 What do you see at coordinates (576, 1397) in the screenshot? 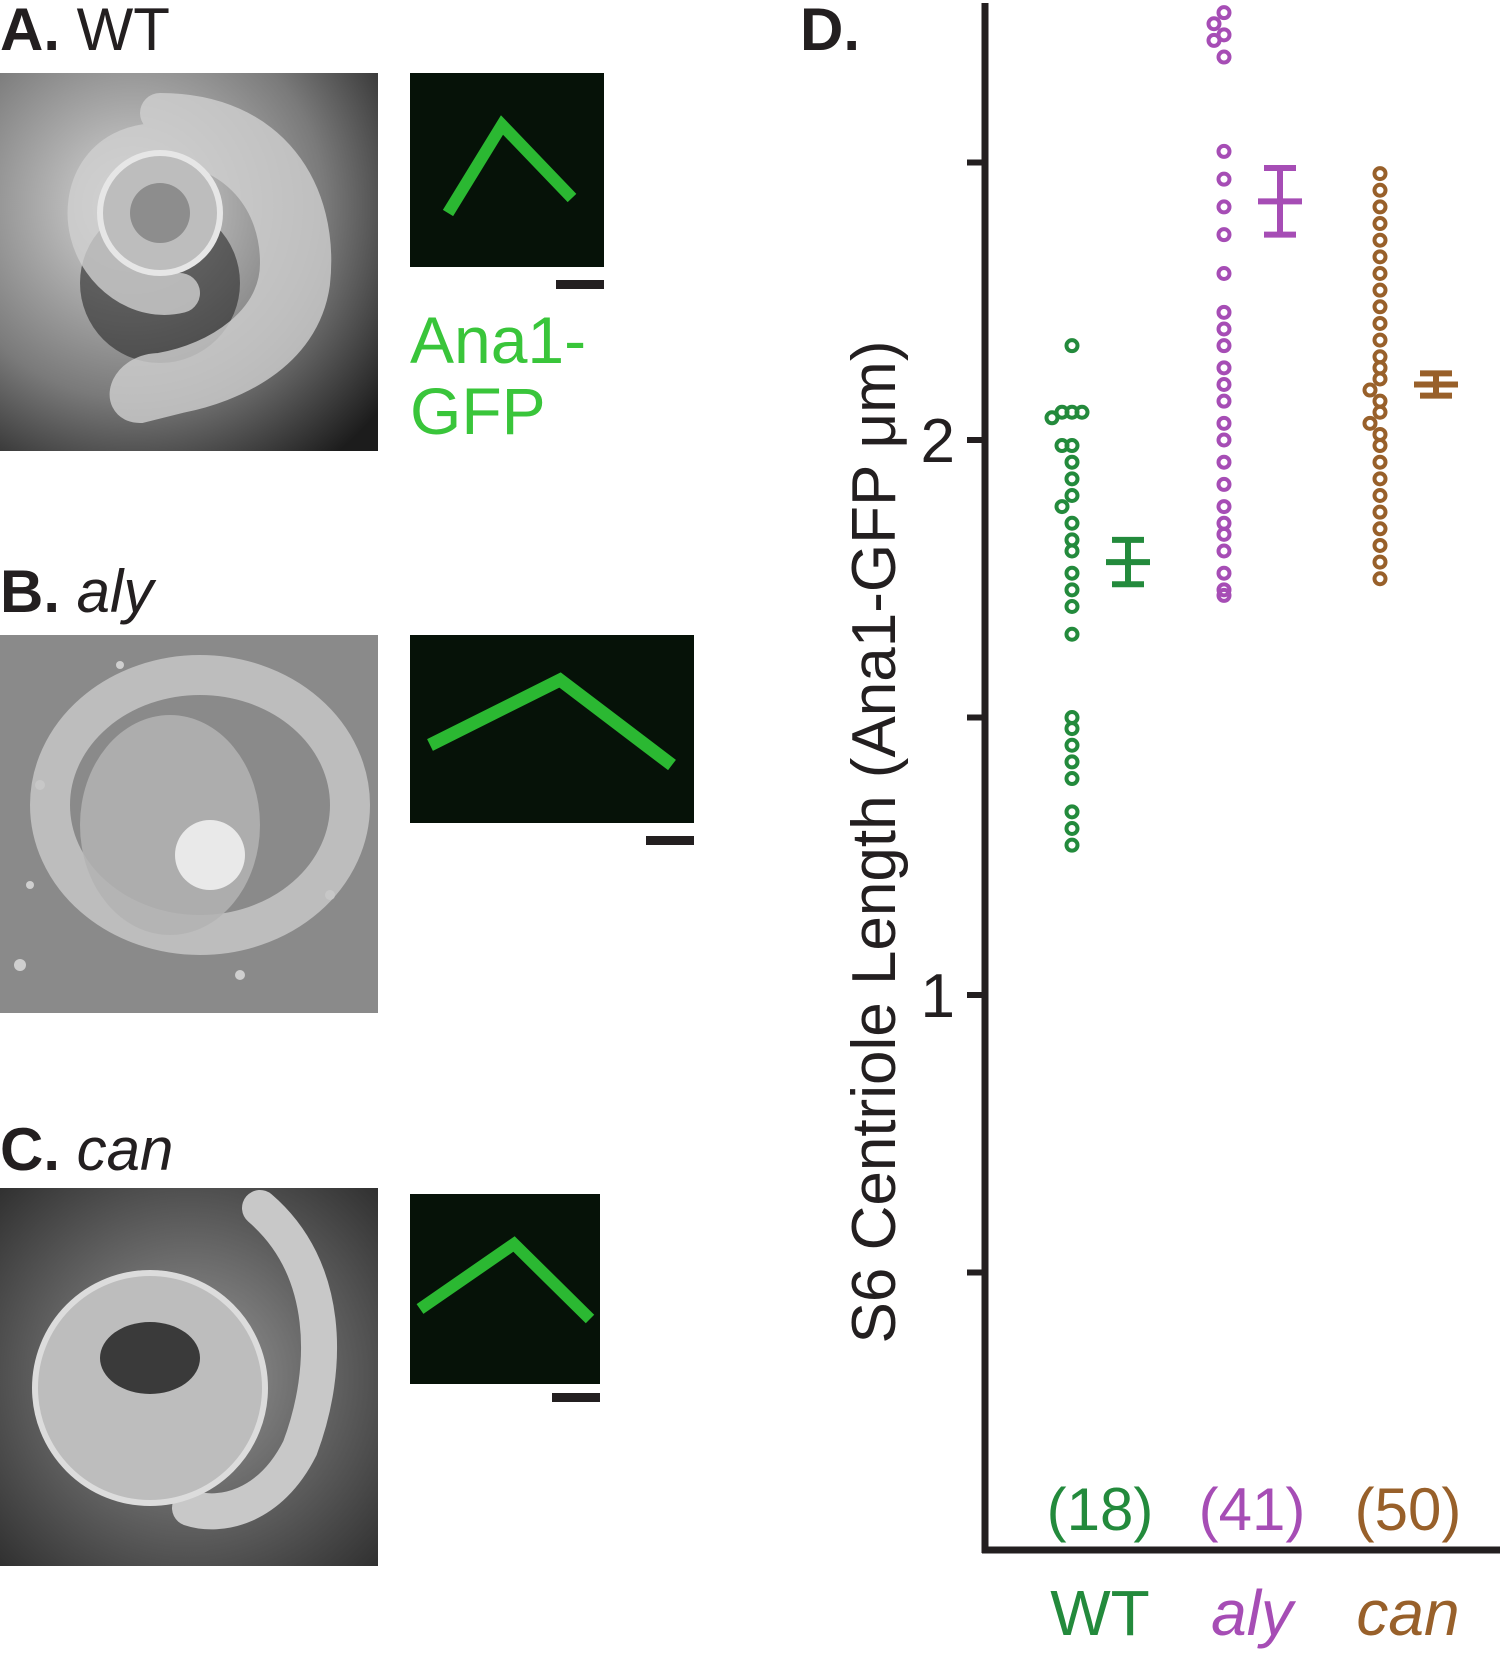
I see `scale-bar-c` at bounding box center [576, 1397].